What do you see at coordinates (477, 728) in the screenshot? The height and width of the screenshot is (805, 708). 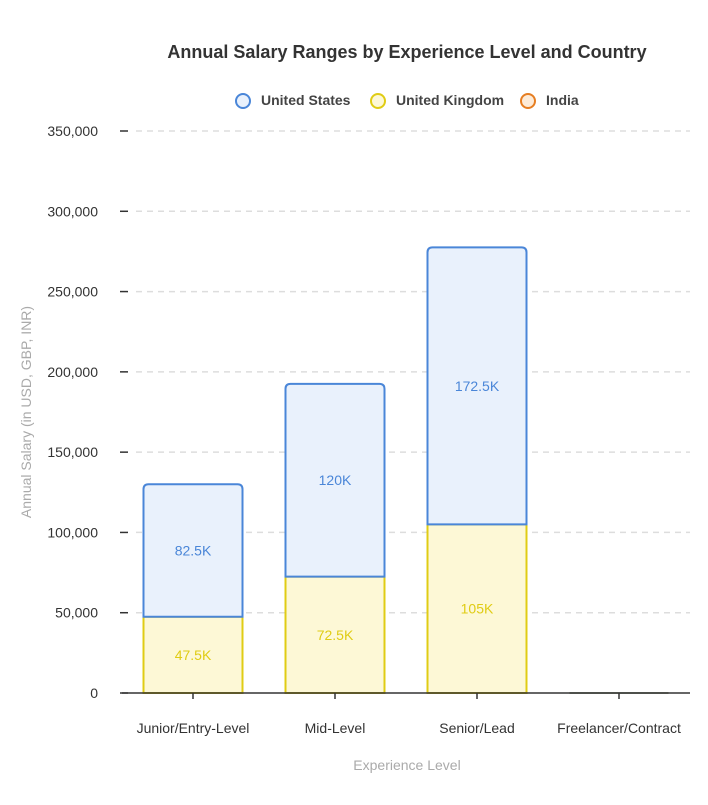 I see `x-tick-label: Senior/Lead` at bounding box center [477, 728].